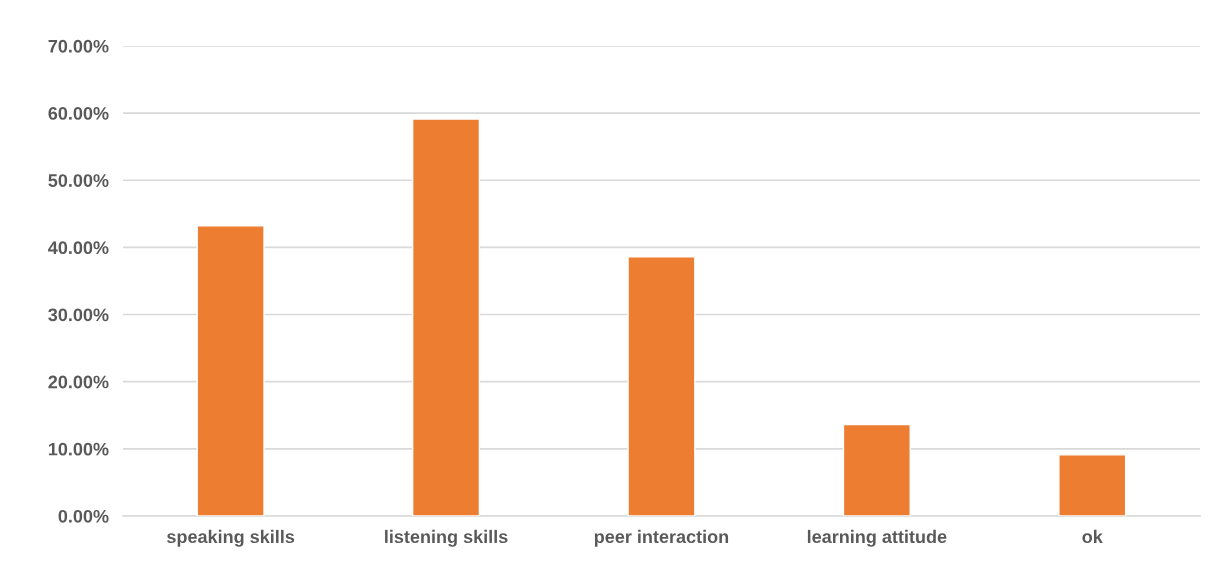  I want to click on x-tick-label: learning attitude, so click(877, 538).